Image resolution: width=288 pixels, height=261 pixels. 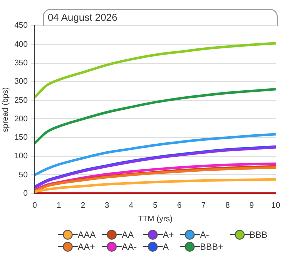 What do you see at coordinates (212, 247) in the screenshot?
I see `legend-label: BBB+` at bounding box center [212, 247].